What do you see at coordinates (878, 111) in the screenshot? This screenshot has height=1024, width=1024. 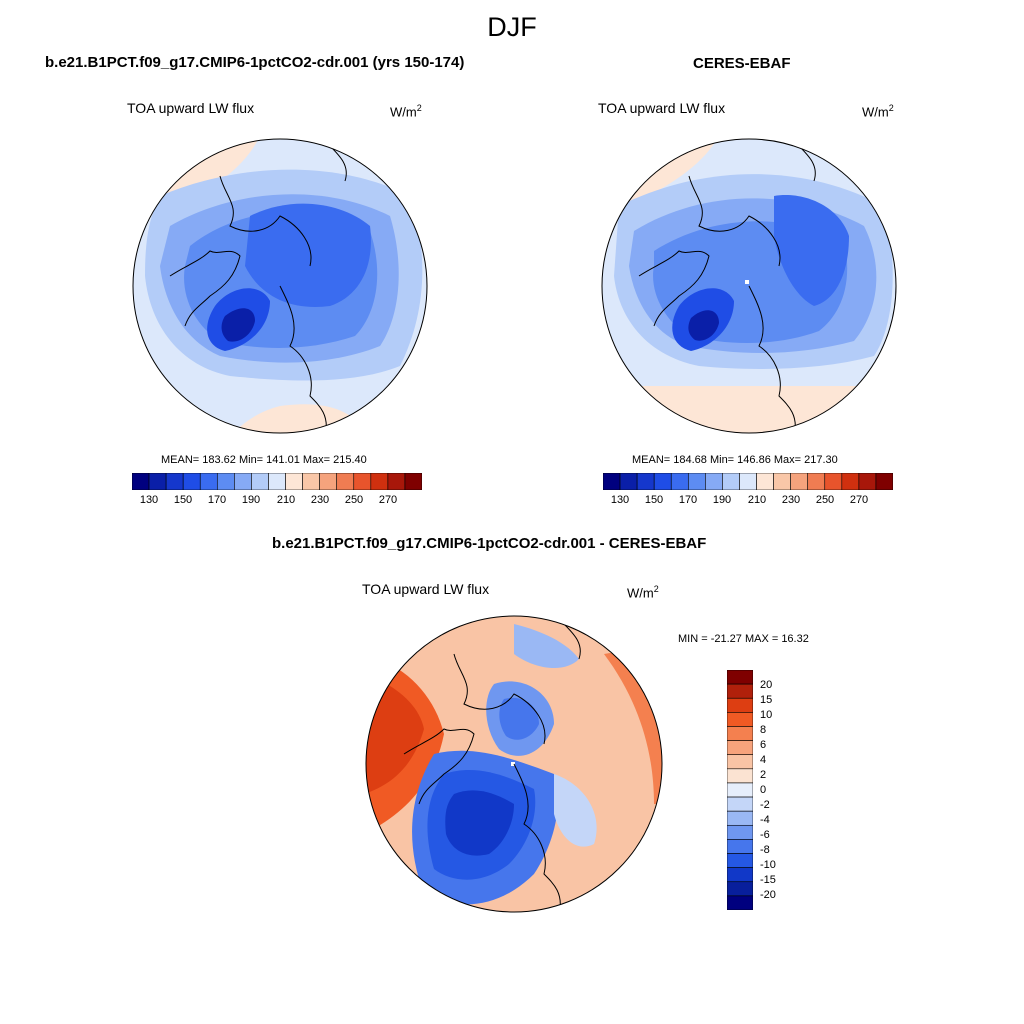 I see `panel-2-units: W/m2` at bounding box center [878, 111].